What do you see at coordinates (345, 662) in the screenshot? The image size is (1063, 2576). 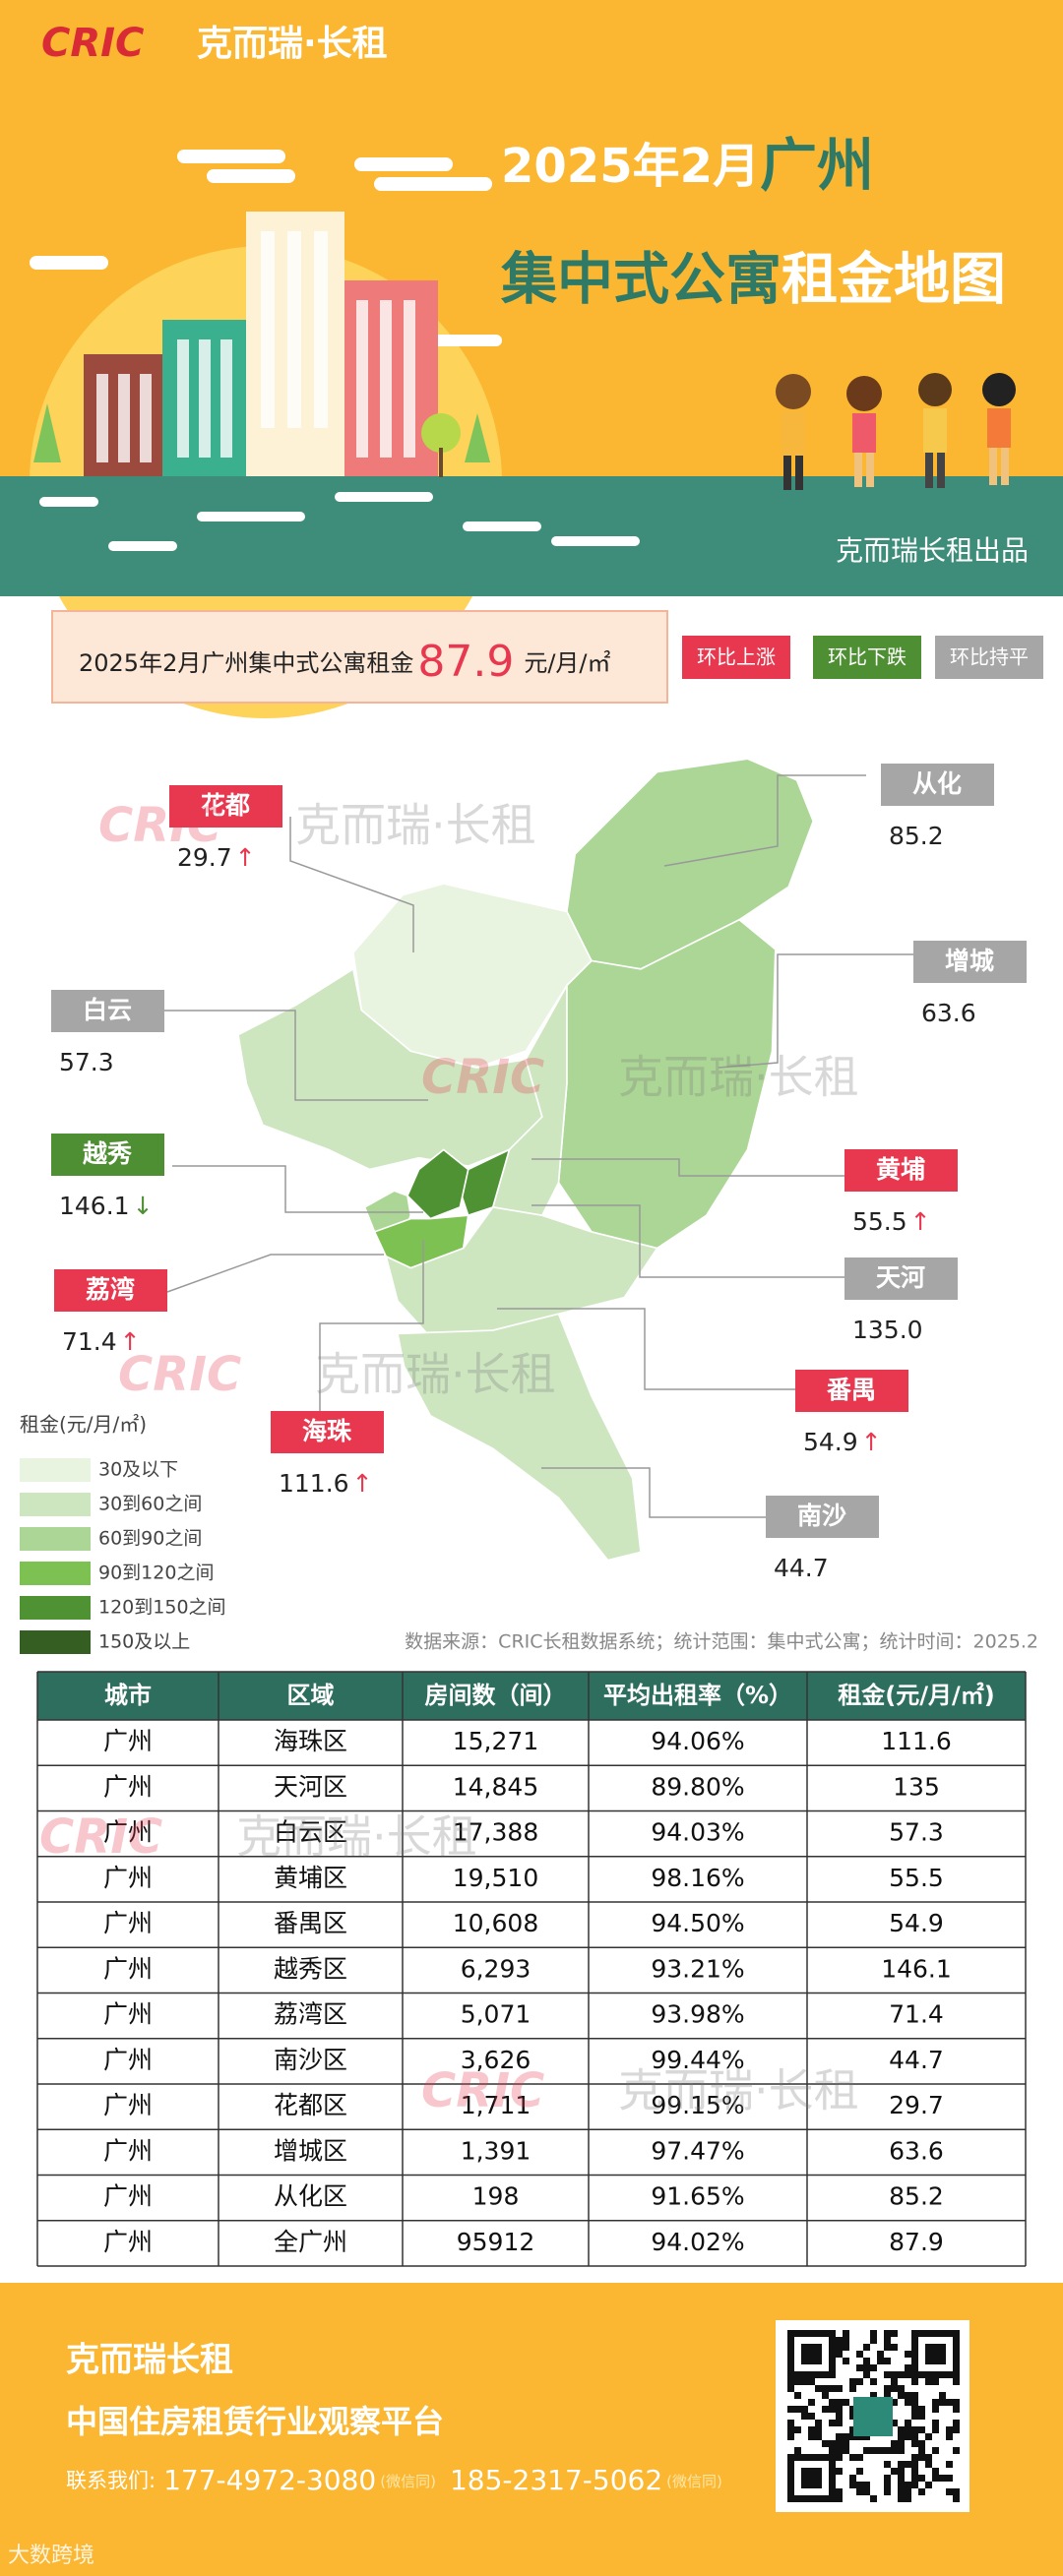 I see `summary: 2025年2月广州集中式公寓租金87.9 元/月/㎡` at bounding box center [345, 662].